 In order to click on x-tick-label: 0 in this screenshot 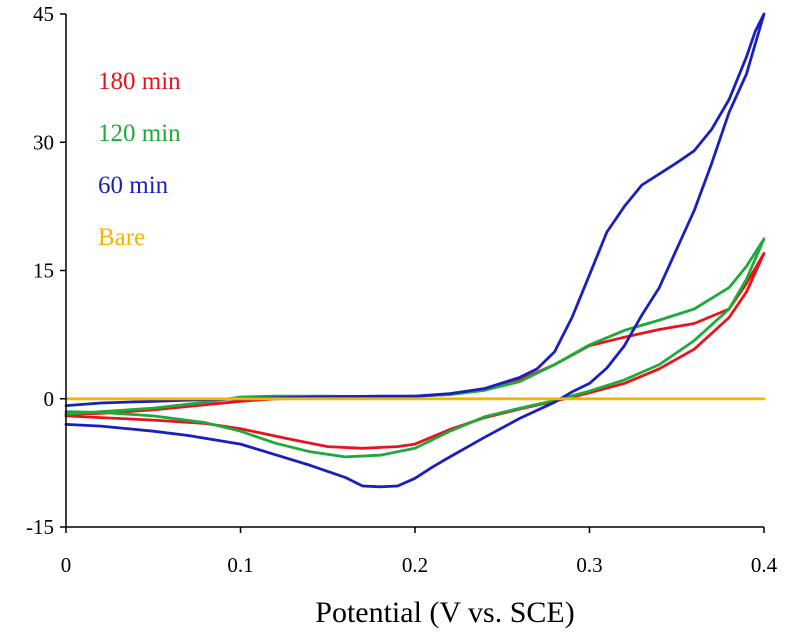, I will do `click(66, 565)`.